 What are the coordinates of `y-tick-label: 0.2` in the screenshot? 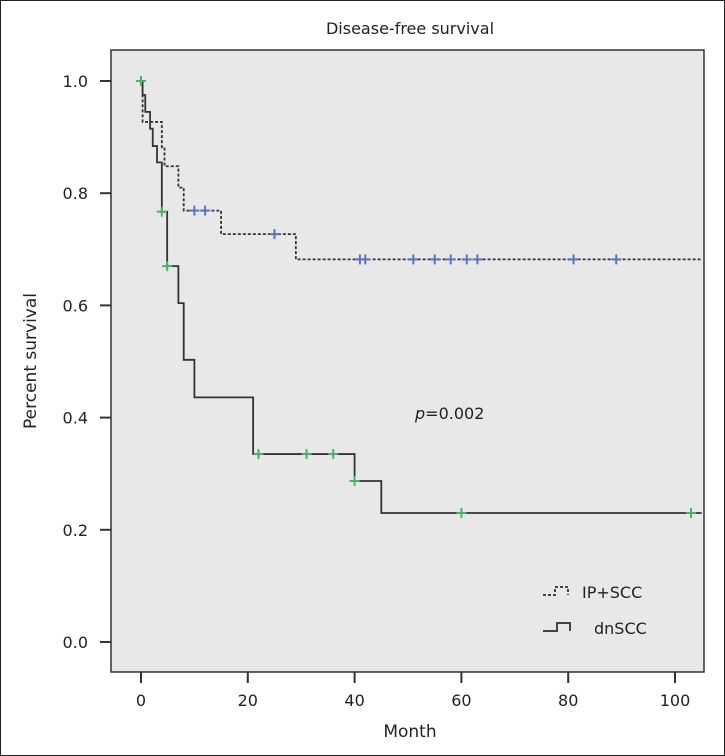 It's located at (75, 530).